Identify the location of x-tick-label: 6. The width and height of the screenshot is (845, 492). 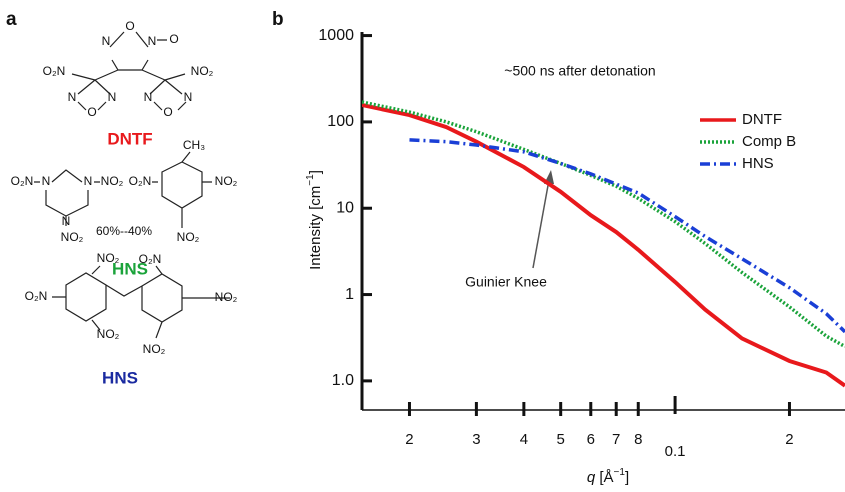
(591, 439).